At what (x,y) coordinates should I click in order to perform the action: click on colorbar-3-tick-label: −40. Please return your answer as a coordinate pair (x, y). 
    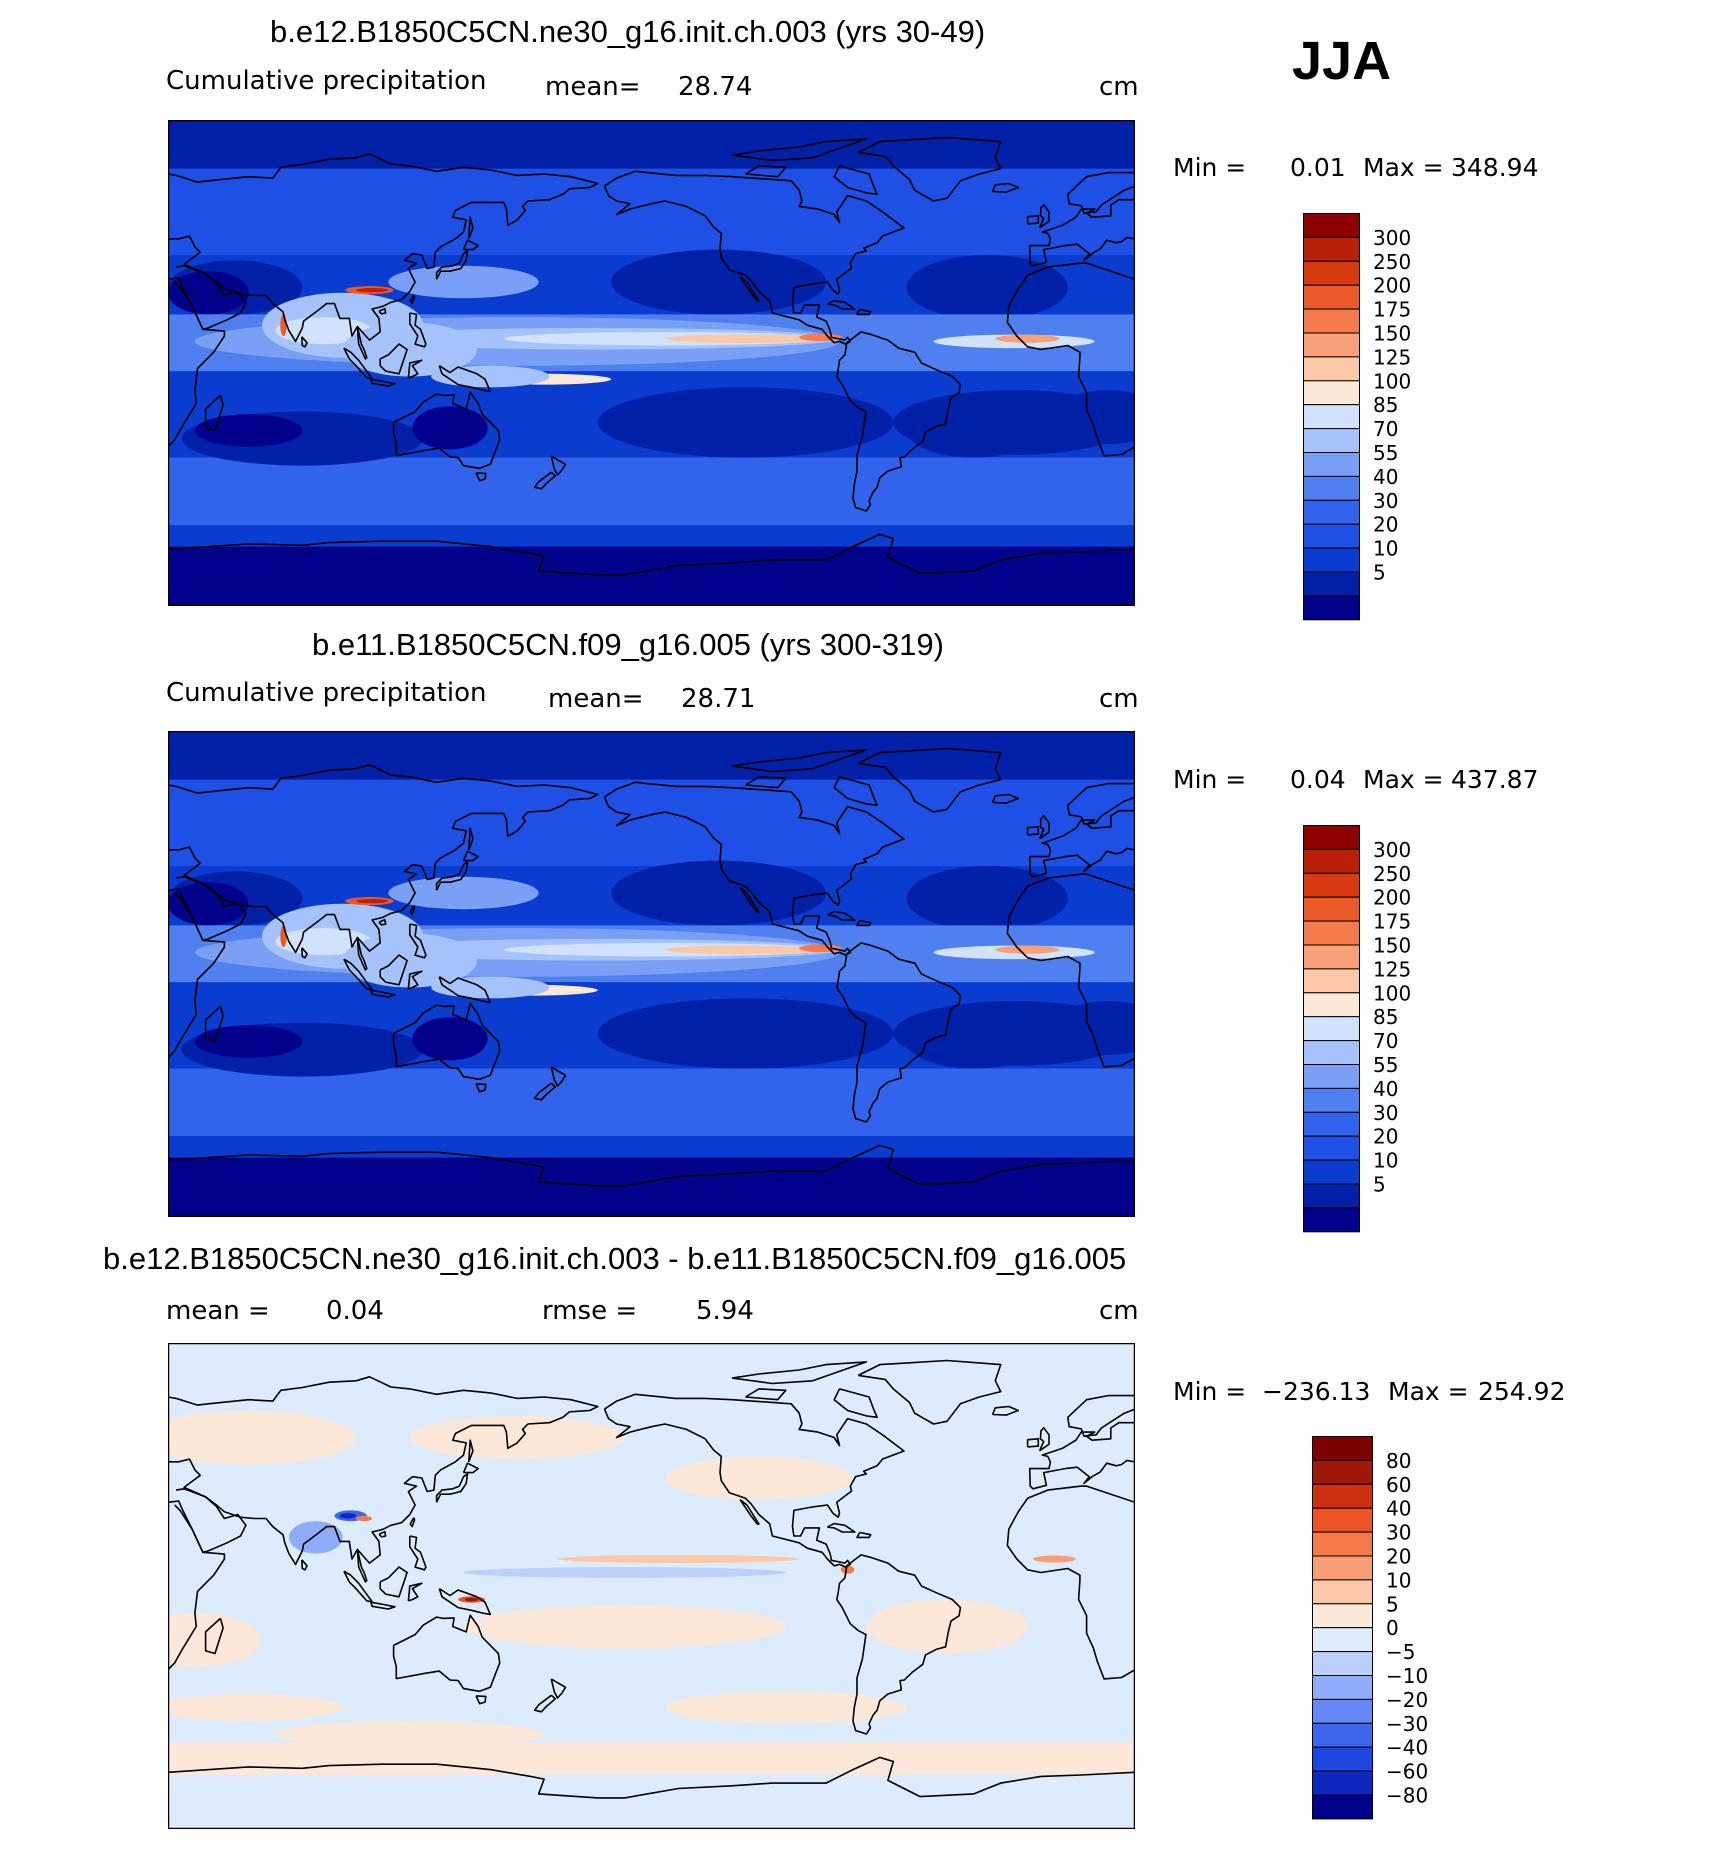
    Looking at the image, I should click on (1407, 1748).